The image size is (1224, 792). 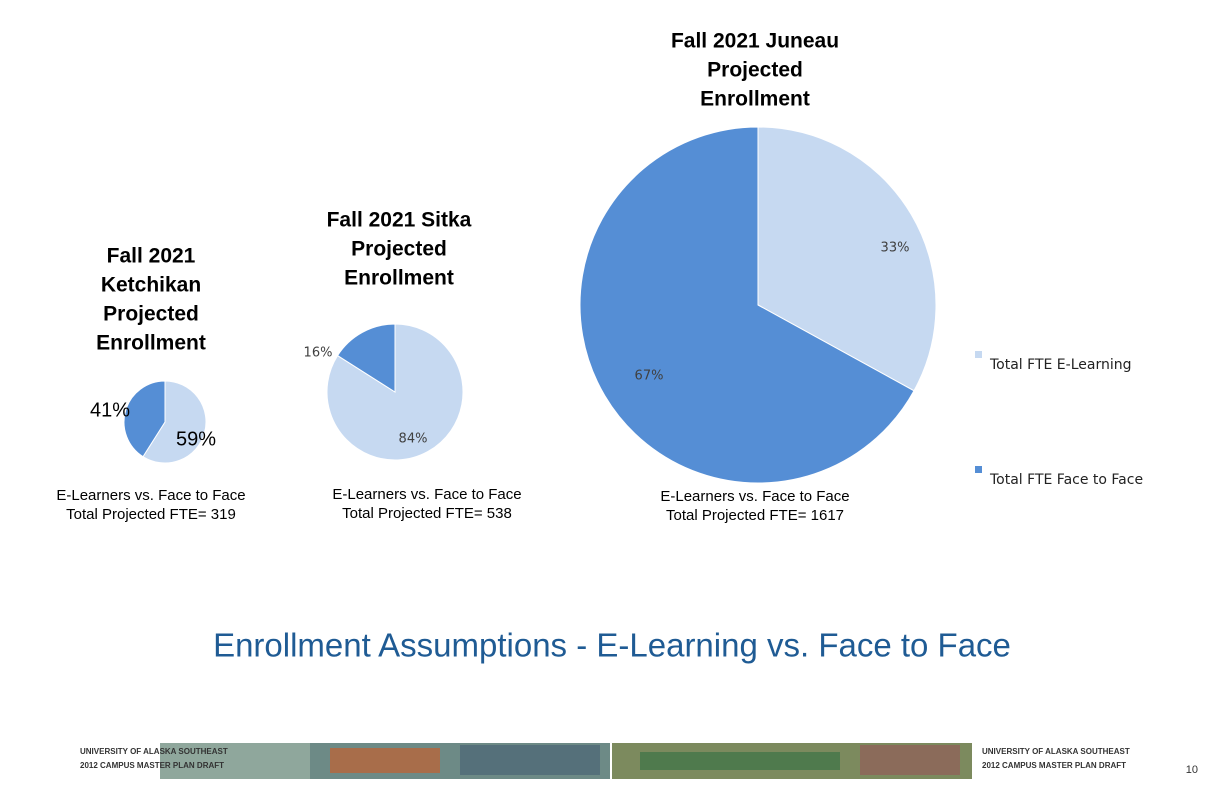 What do you see at coordinates (318, 353) in the screenshot?
I see `value-label: 16%` at bounding box center [318, 353].